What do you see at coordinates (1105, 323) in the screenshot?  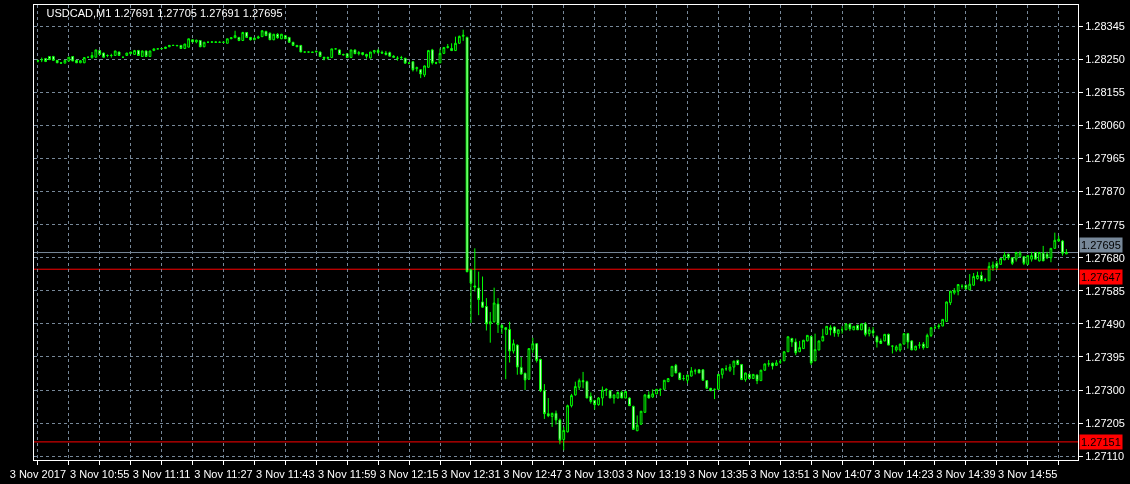 I see `y-tick-label: 1.27490` at bounding box center [1105, 323].